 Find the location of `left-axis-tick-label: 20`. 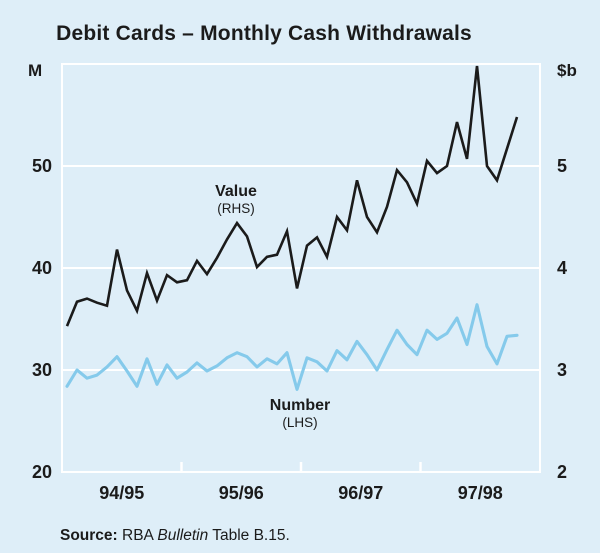

left-axis-tick-label: 20 is located at coordinates (41, 472).